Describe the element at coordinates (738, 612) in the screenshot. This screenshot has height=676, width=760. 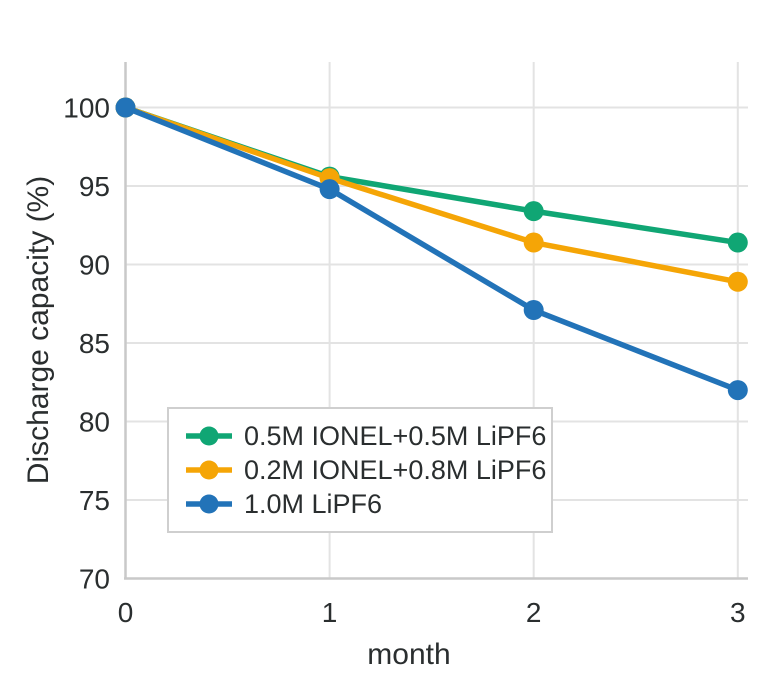
I see `x-tick-label: 3` at that location.